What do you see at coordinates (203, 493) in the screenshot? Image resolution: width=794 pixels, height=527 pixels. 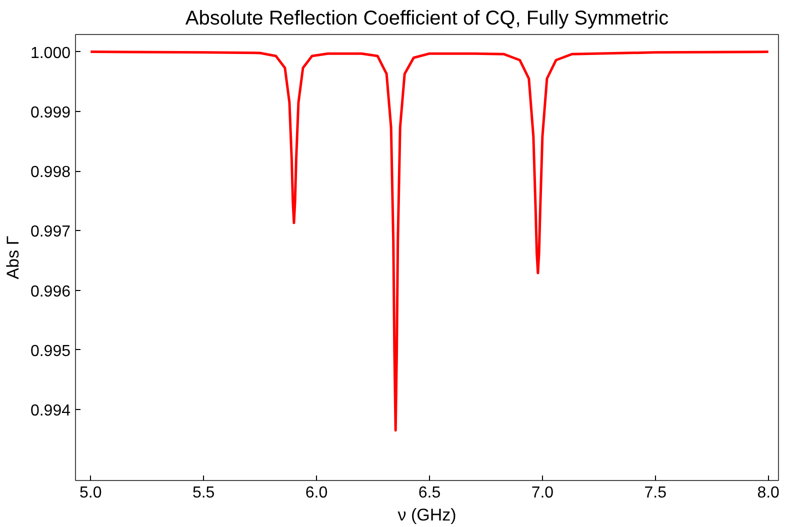 I see `x-tick-label: 5.5` at bounding box center [203, 493].